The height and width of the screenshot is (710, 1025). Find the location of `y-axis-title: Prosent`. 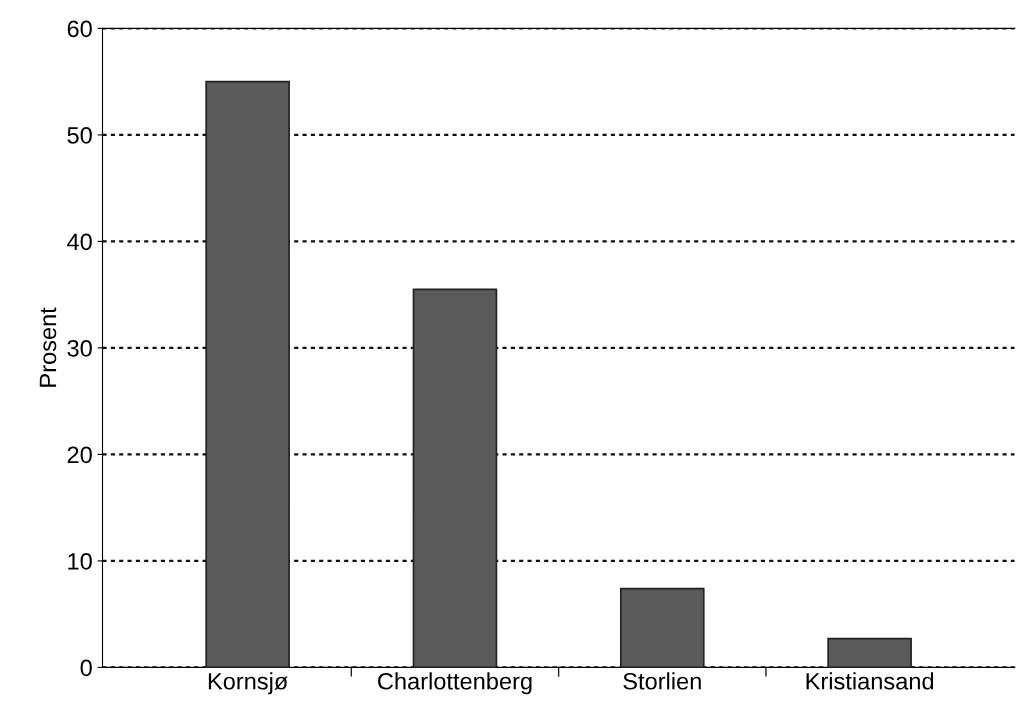

y-axis-title: Prosent is located at coordinates (48, 347).